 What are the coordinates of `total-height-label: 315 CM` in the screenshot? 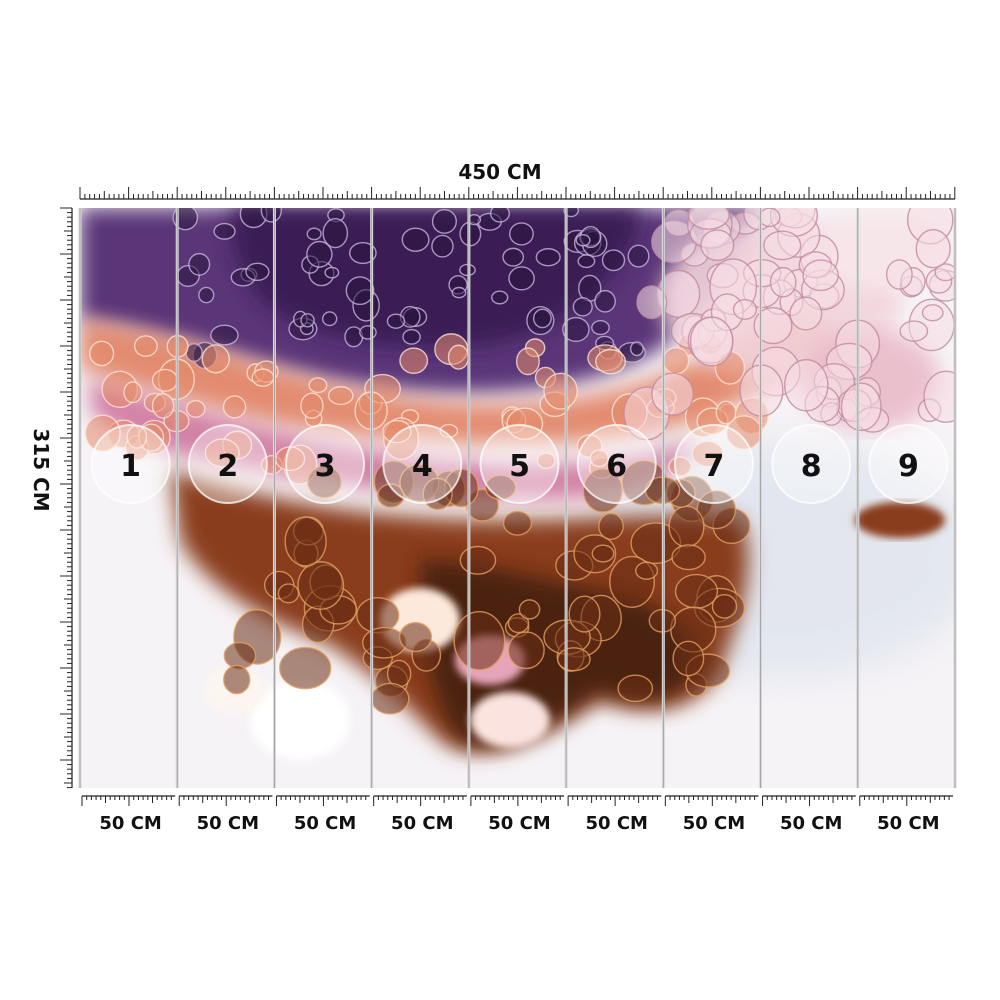 It's located at (41, 469).